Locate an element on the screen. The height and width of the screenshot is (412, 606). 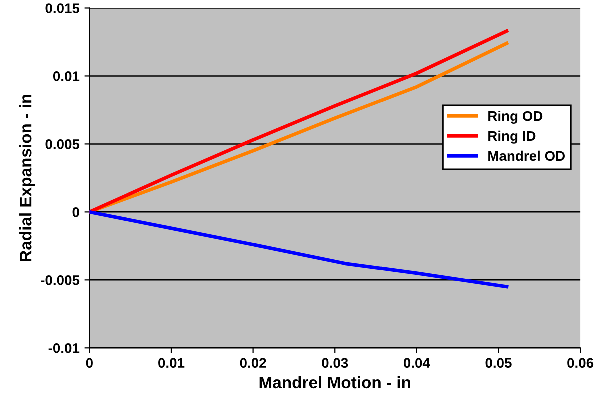
x-tick-label: 0.06 is located at coordinates (581, 363).